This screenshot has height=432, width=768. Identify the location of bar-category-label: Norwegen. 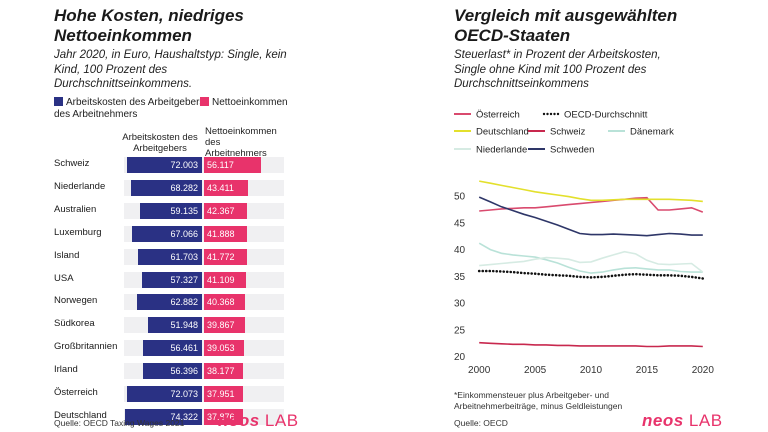
(76, 301).